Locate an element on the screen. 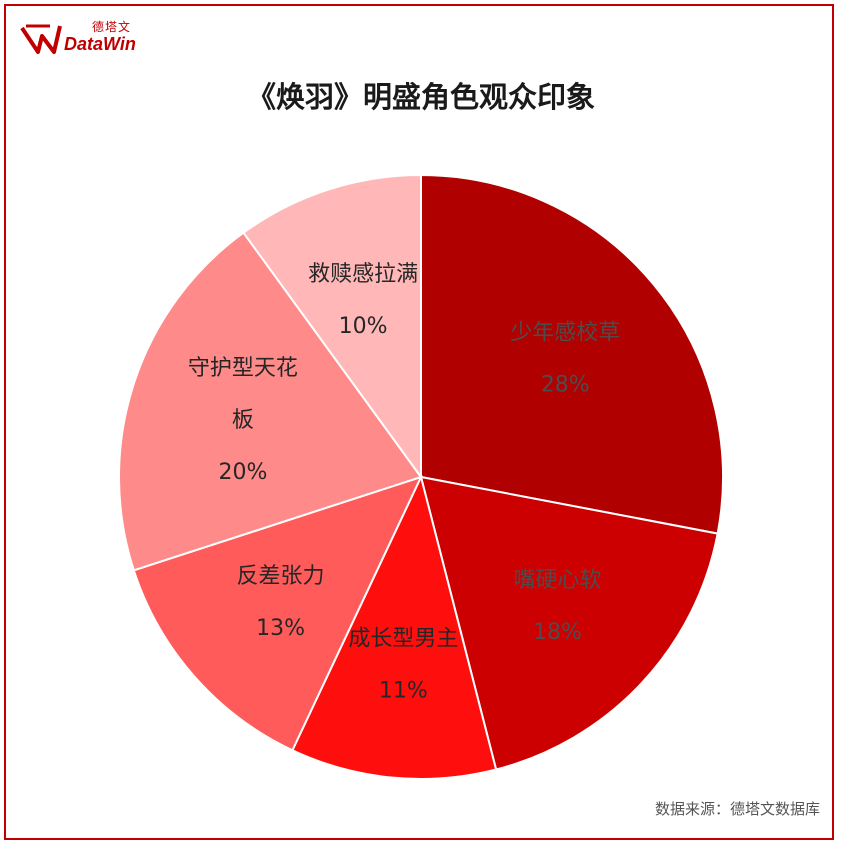  slice-percent: 10% is located at coordinates (363, 326).